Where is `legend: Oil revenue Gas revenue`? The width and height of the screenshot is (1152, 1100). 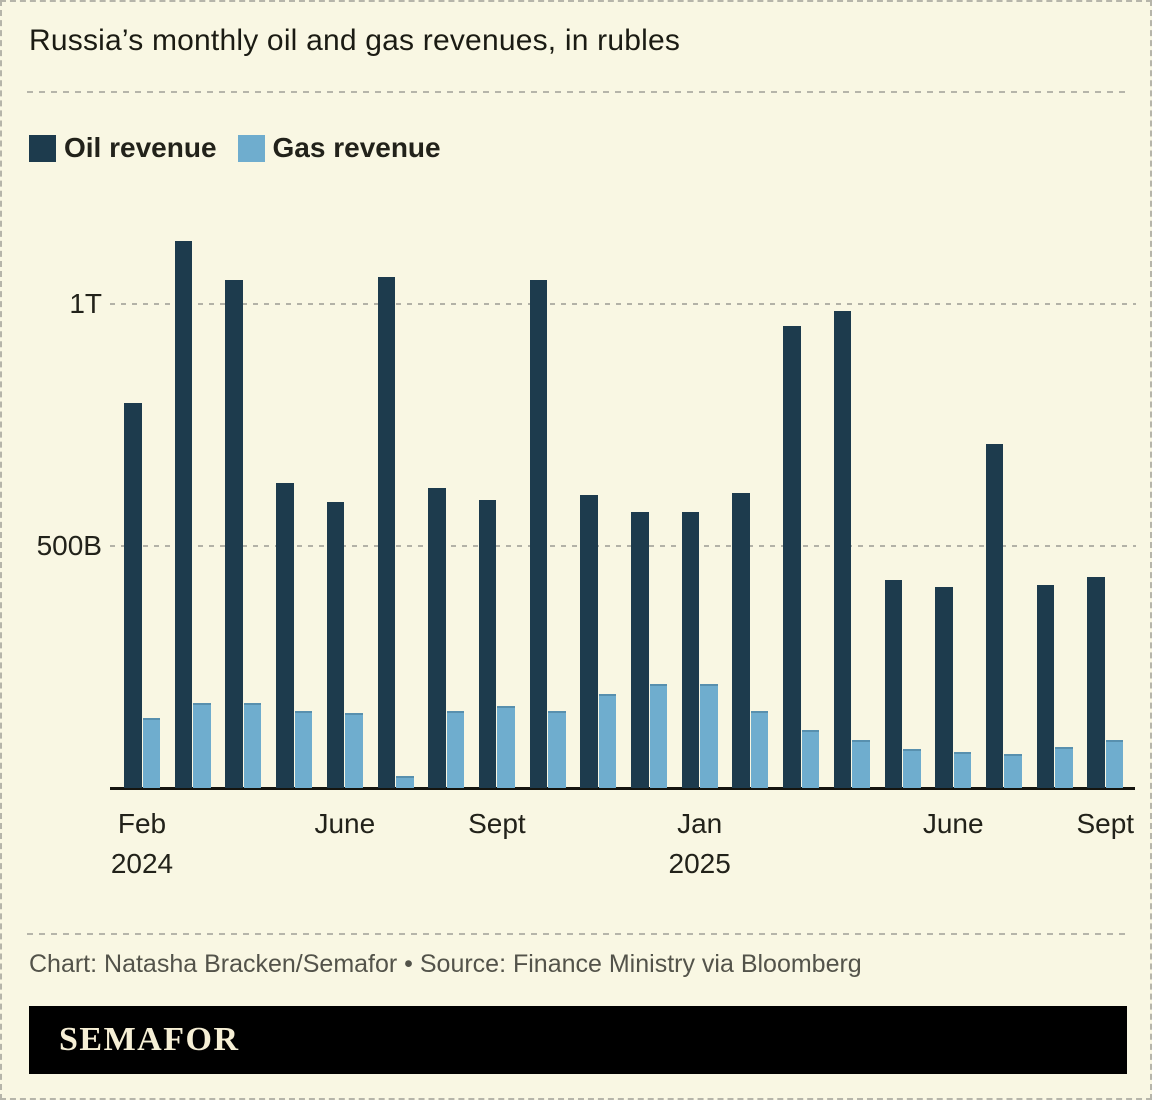
legend: Oil revenue Gas revenue is located at coordinates (235, 148).